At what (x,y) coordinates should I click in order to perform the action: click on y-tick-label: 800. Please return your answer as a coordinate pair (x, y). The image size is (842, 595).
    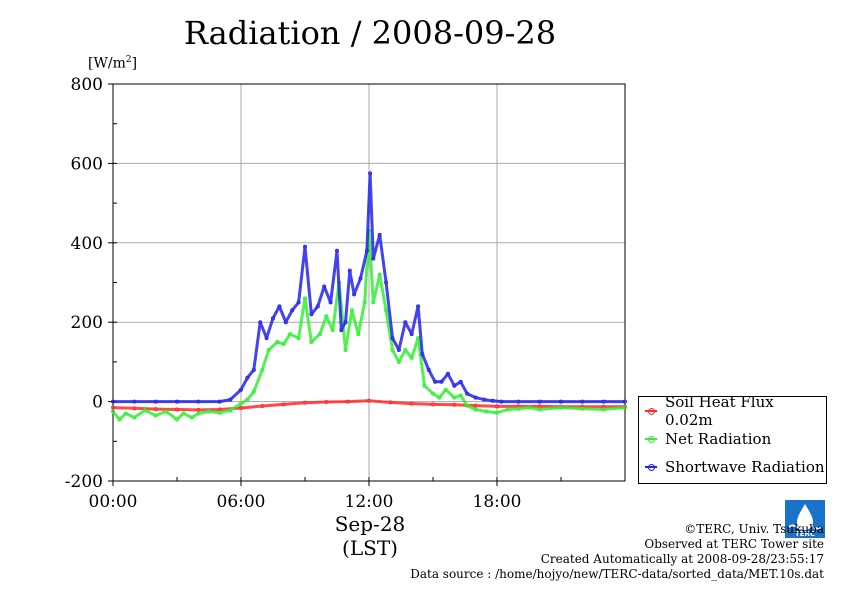
    Looking at the image, I should click on (87, 85).